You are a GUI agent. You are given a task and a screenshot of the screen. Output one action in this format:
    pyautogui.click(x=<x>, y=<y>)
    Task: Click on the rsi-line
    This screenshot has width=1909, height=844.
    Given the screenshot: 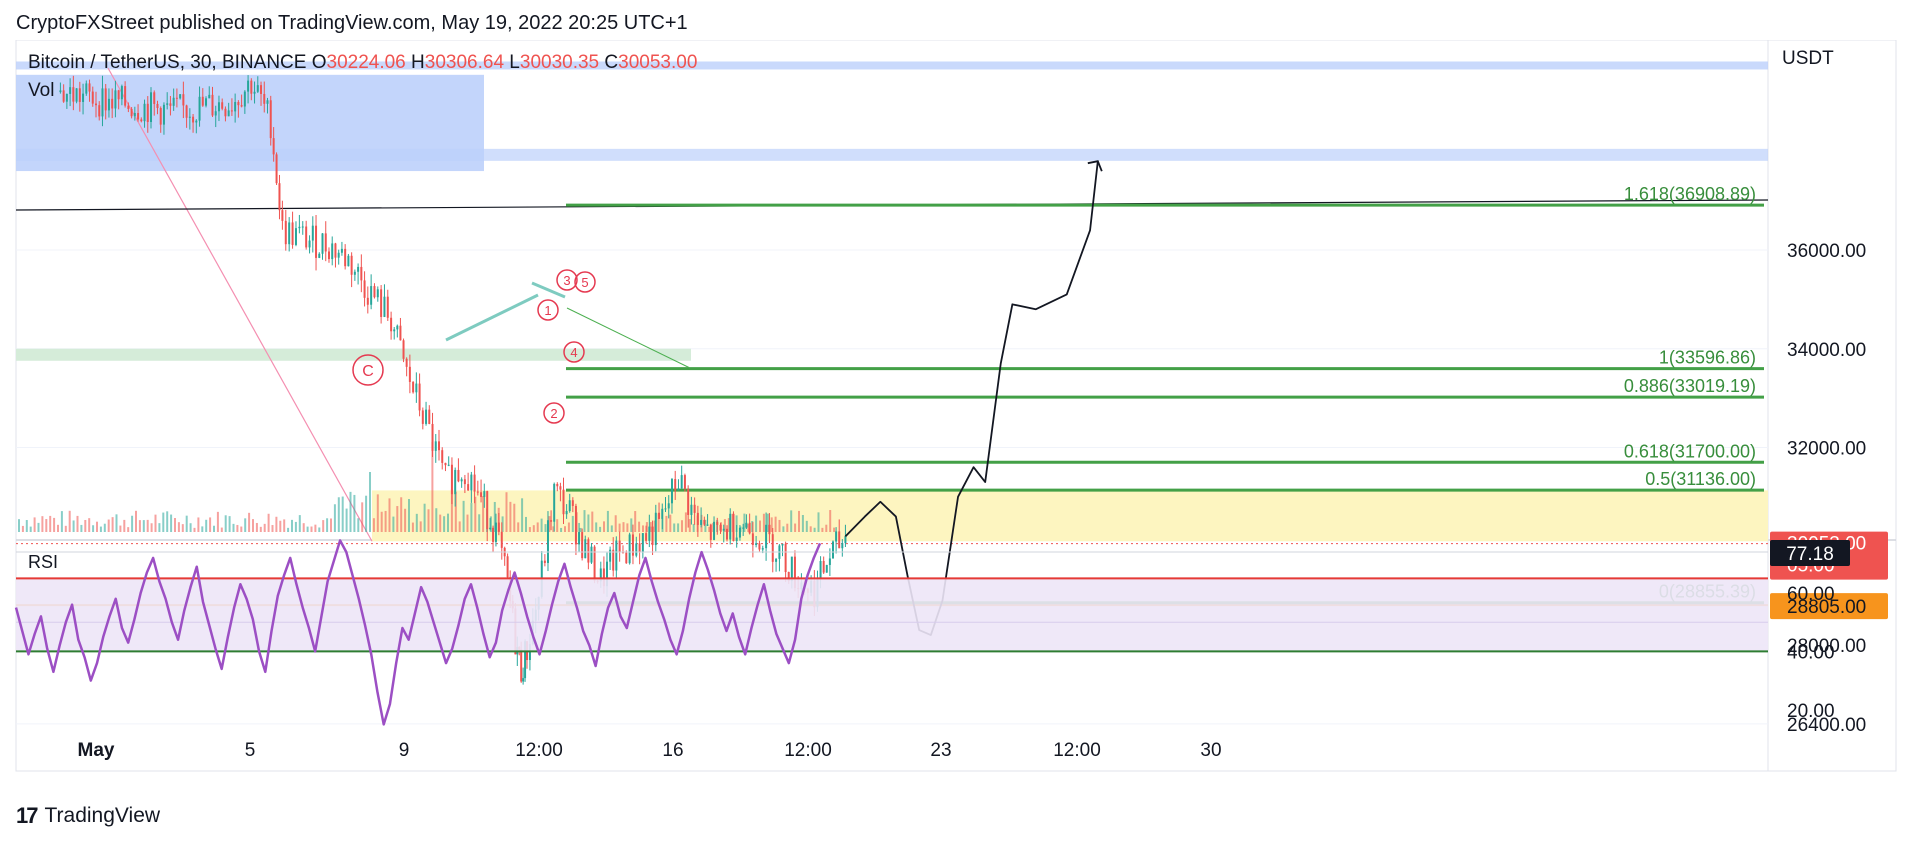 What is the action you would take?
    pyautogui.click(x=418, y=632)
    